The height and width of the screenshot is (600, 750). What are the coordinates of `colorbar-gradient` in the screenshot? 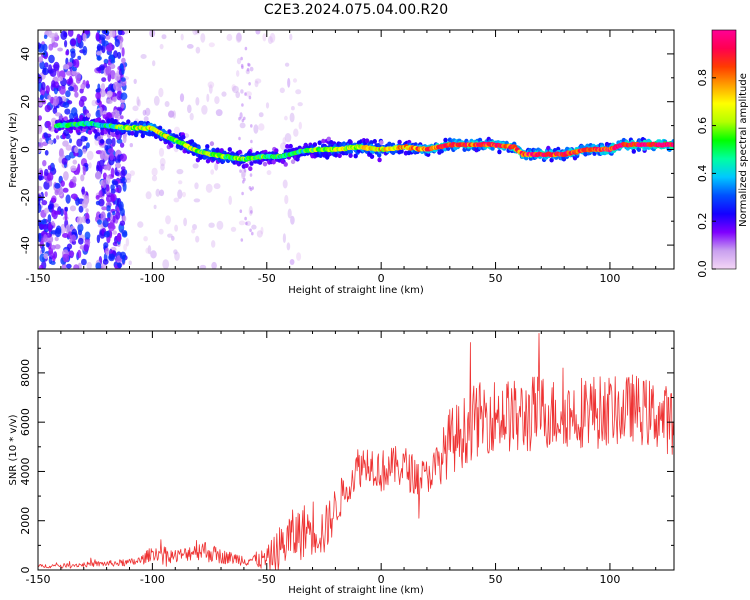 It's located at (724, 149).